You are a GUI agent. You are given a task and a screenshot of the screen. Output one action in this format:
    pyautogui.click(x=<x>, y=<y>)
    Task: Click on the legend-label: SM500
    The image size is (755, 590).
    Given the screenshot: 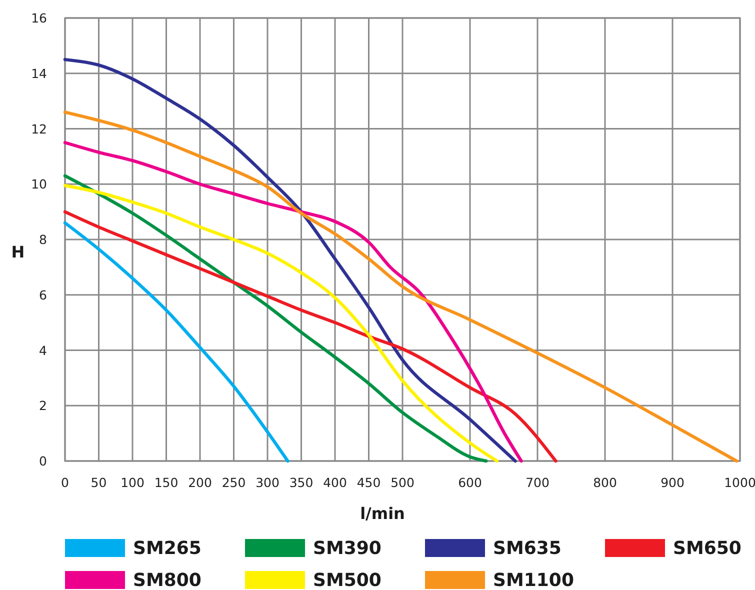 What is the action you would take?
    pyautogui.click(x=347, y=580)
    